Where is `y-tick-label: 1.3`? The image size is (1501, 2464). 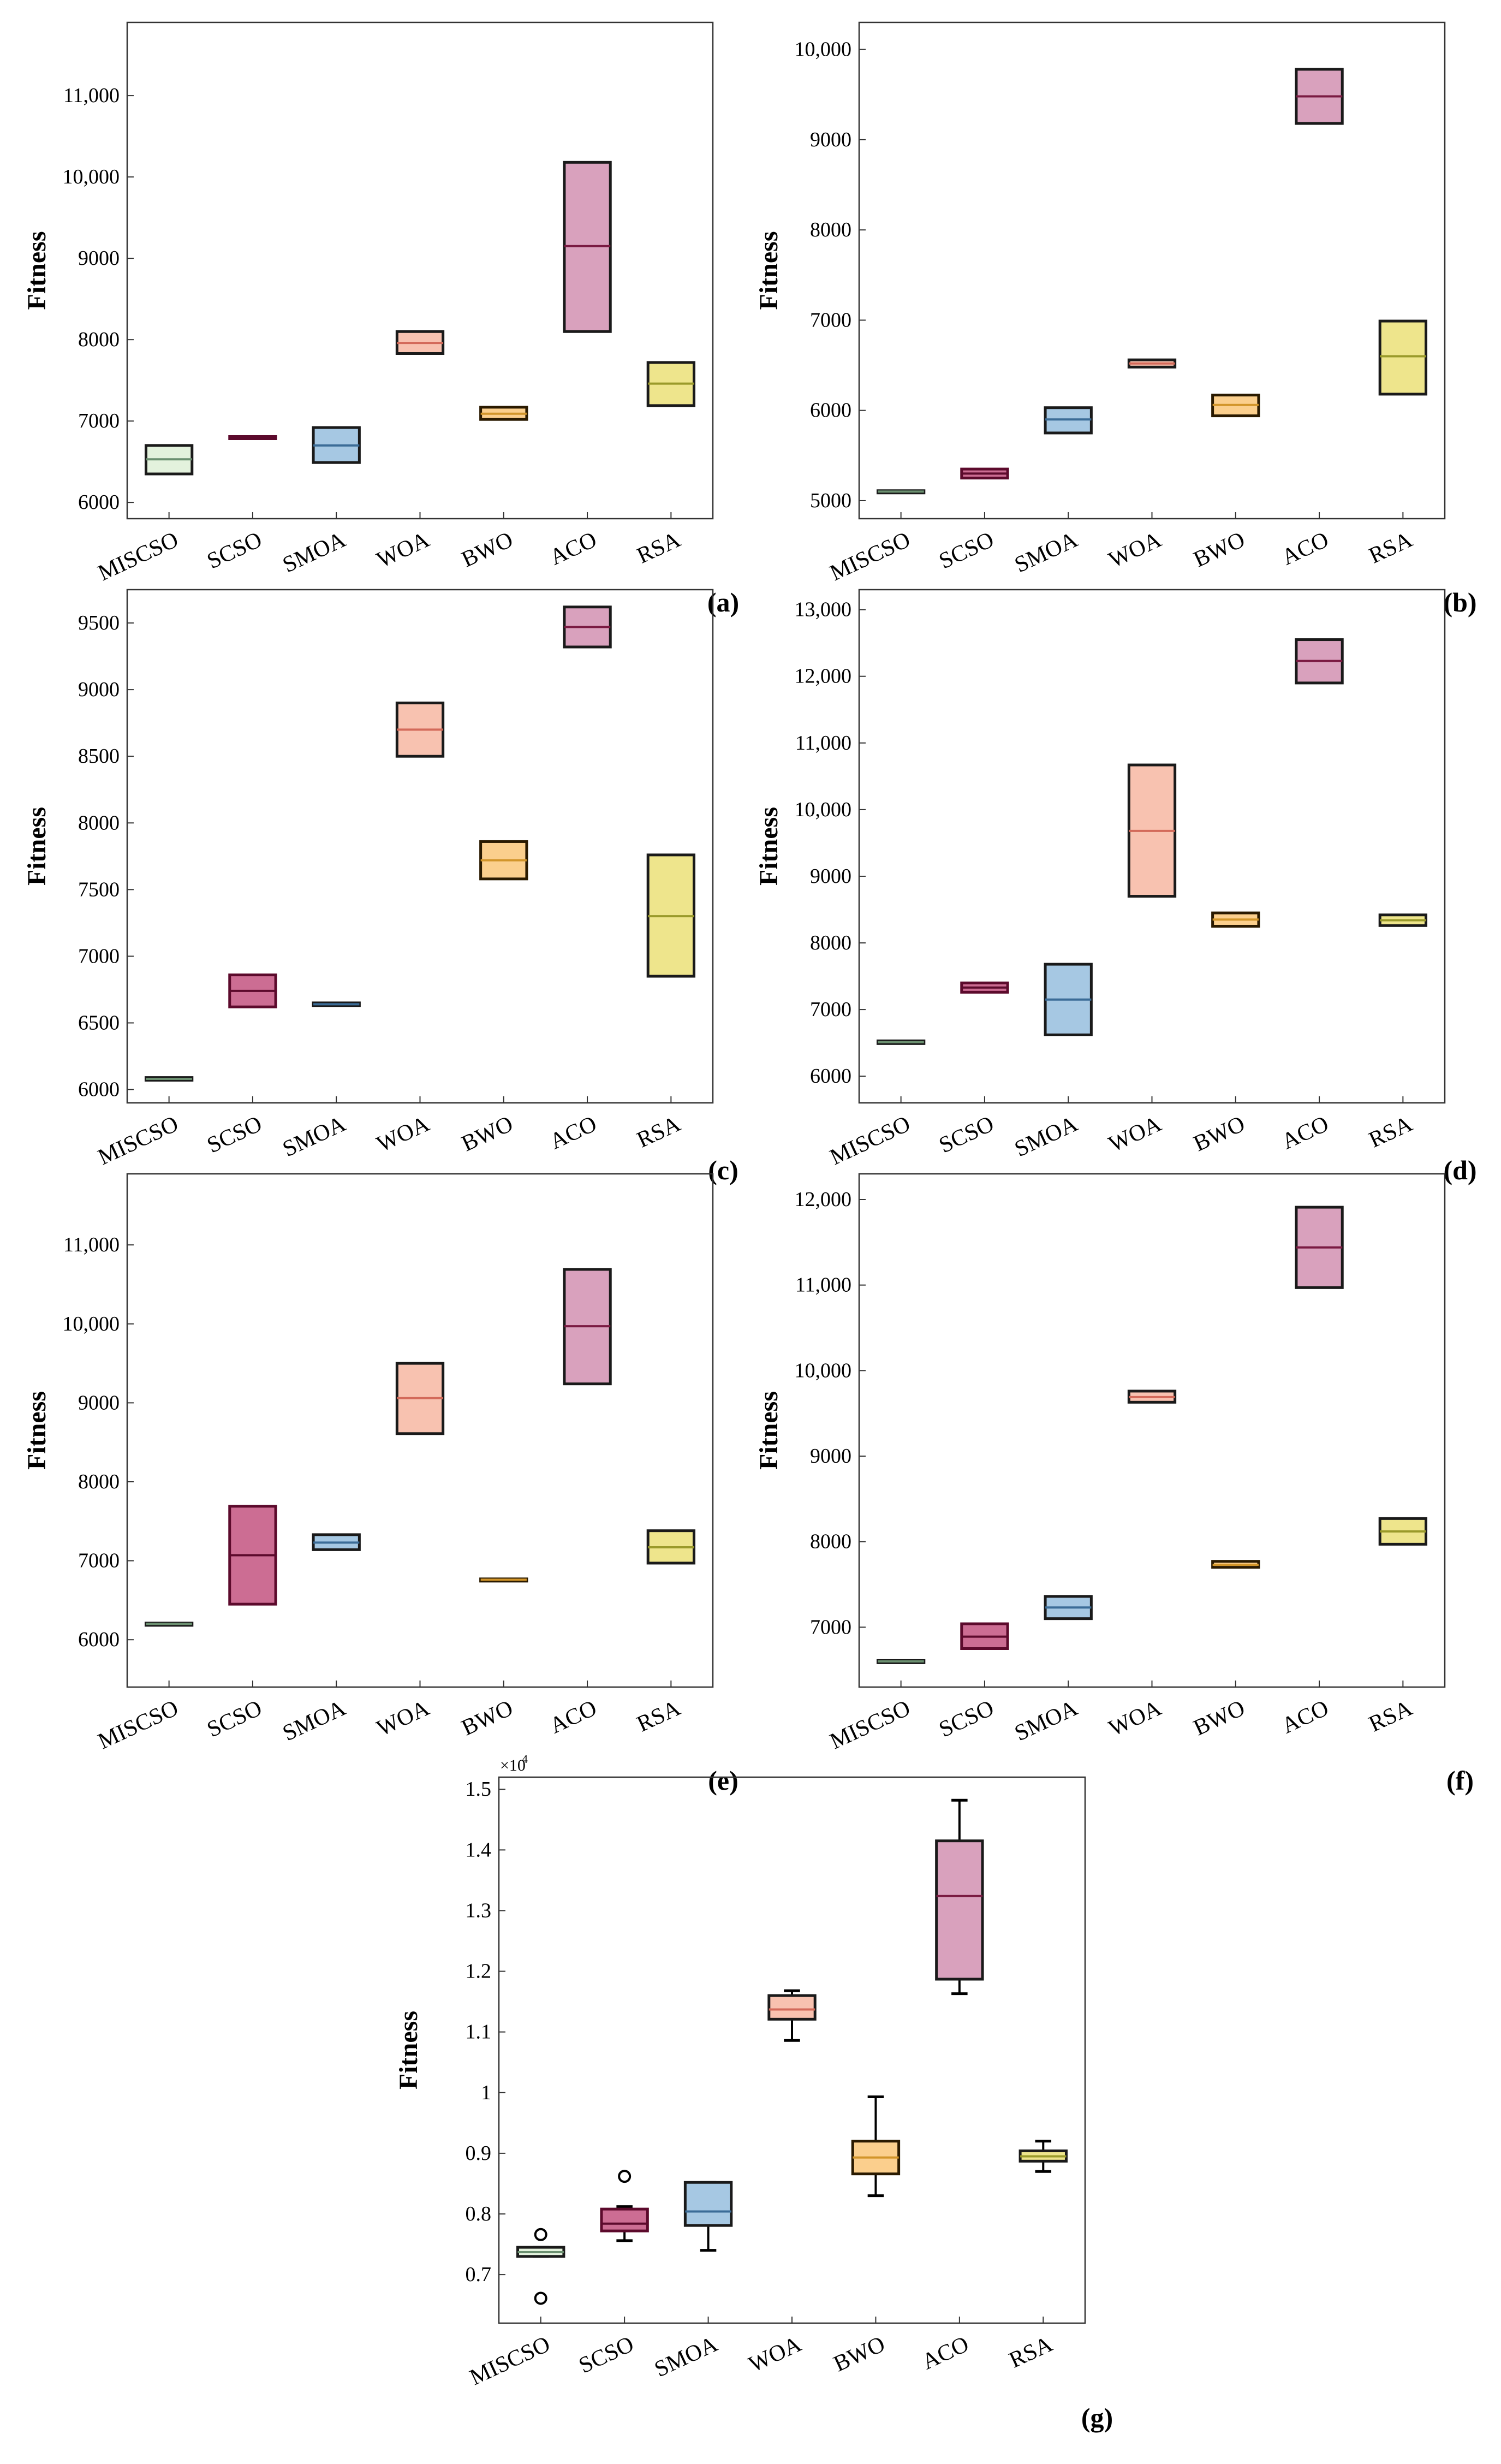 y-tick-label: 1.3 is located at coordinates (479, 1911).